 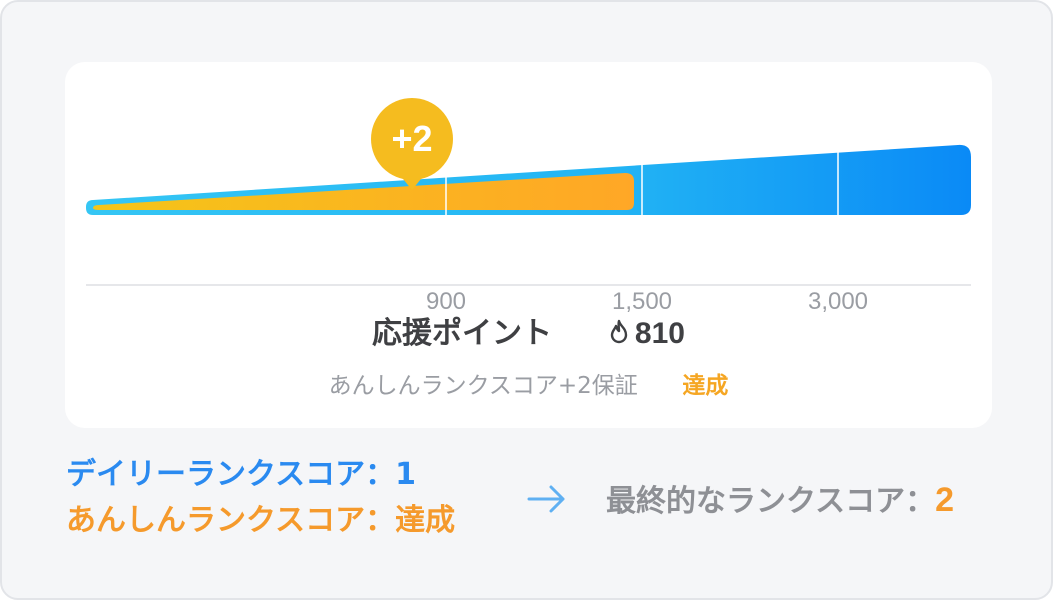 What do you see at coordinates (231, 520) in the screenshot?
I see `anshin-rank-score-label: あんしんランクスコア：` at bounding box center [231, 520].